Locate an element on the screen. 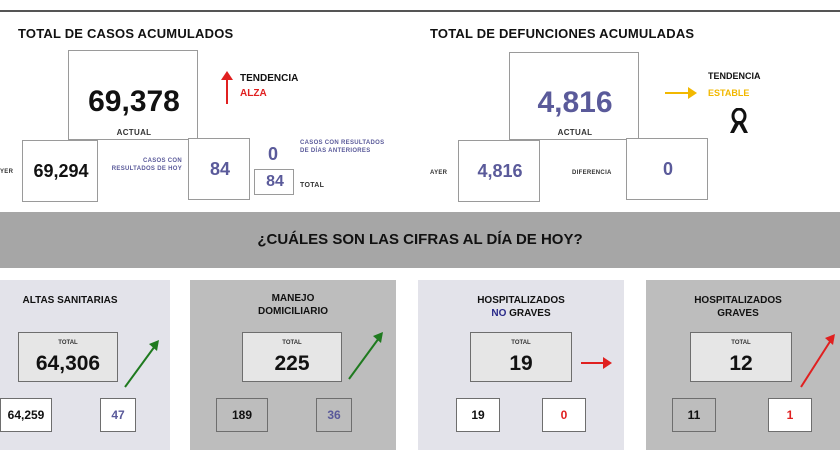  card-total-box: TOTAL 64,306 is located at coordinates (68, 357).